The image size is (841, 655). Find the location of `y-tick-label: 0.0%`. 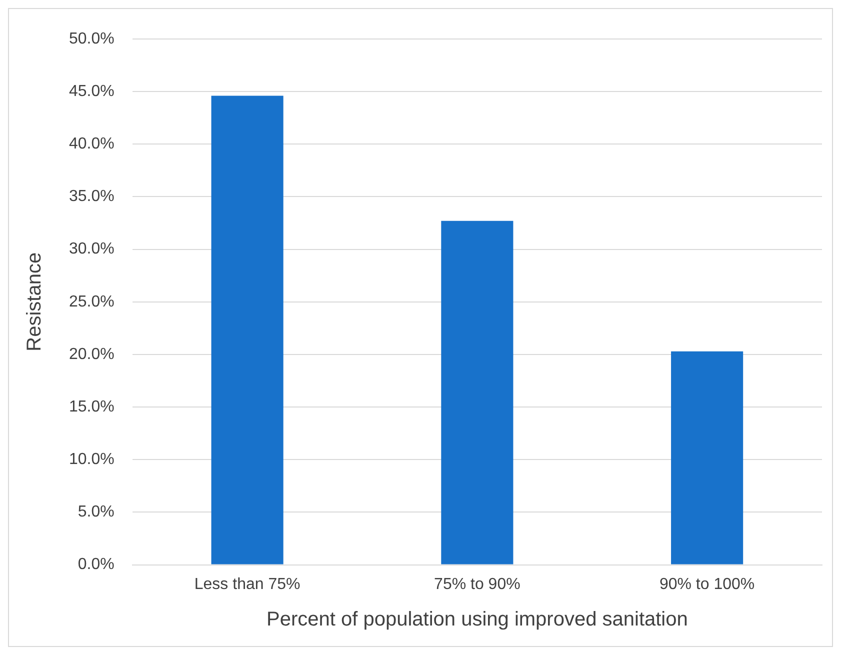

y-tick-label: 0.0% is located at coordinates (96, 565).